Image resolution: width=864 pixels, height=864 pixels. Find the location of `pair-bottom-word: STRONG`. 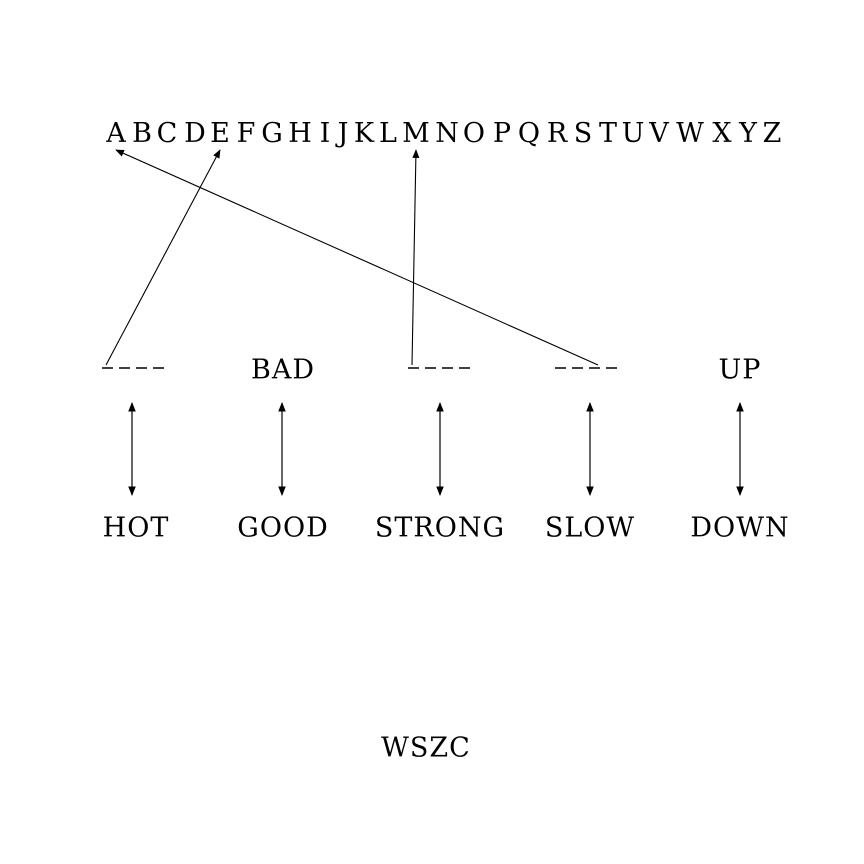

pair-bottom-word: STRONG is located at coordinates (440, 528).